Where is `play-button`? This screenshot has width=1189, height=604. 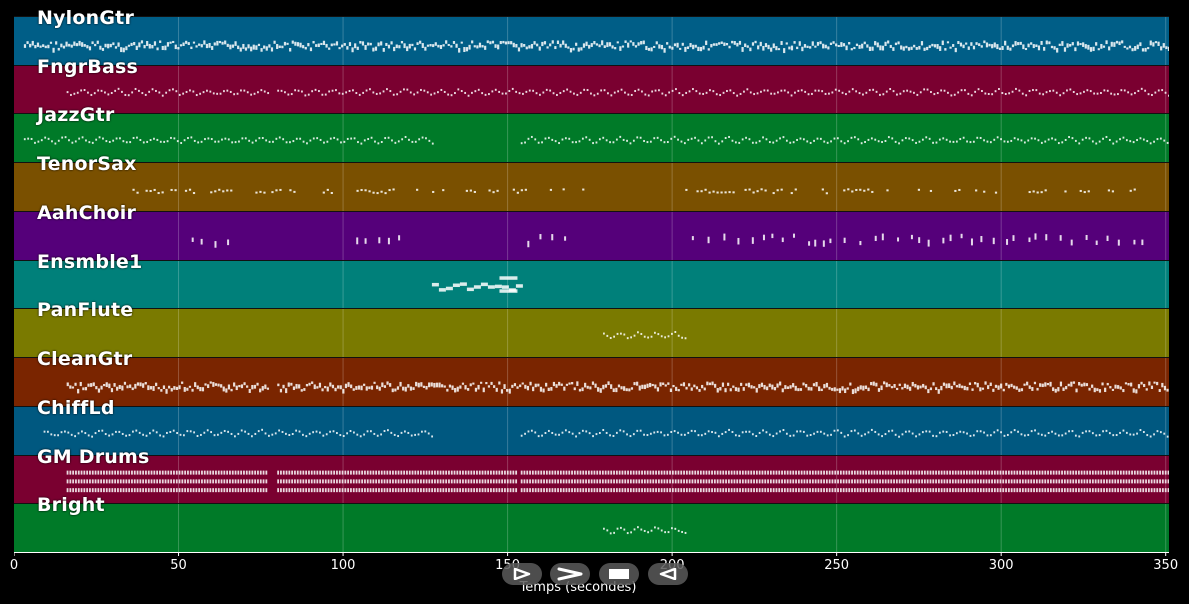 play-button is located at coordinates (522, 574).